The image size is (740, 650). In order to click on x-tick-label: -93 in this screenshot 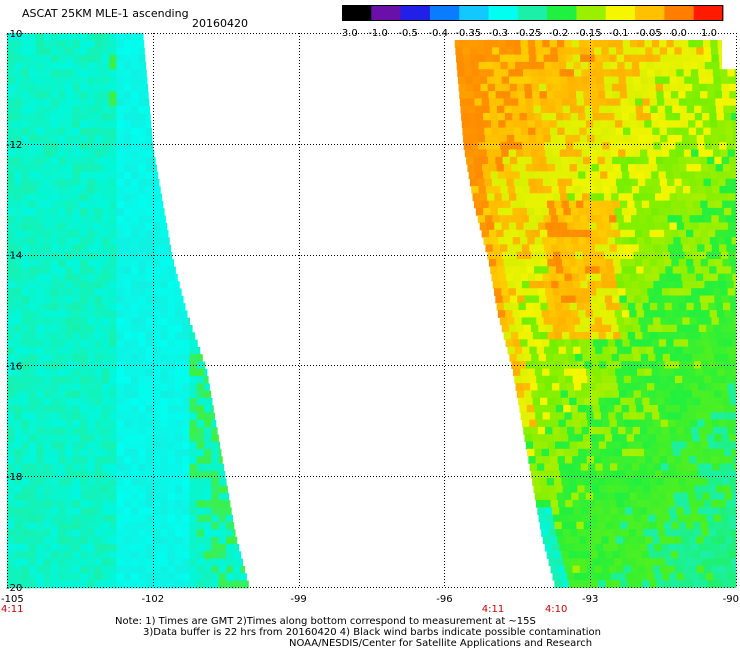, I will do `click(590, 599)`.